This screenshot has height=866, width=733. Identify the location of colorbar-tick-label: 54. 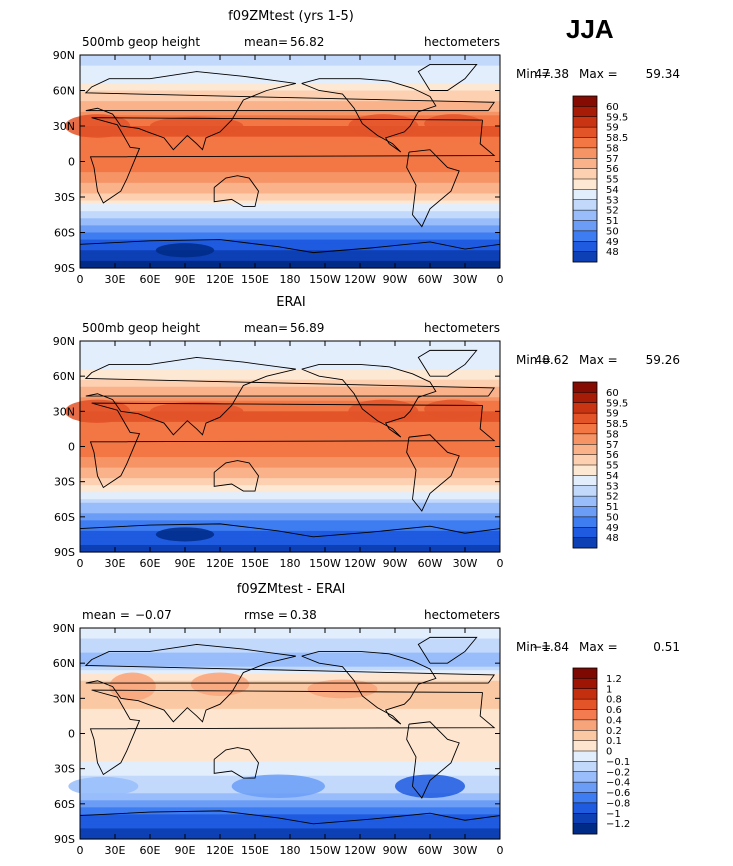
(612, 190).